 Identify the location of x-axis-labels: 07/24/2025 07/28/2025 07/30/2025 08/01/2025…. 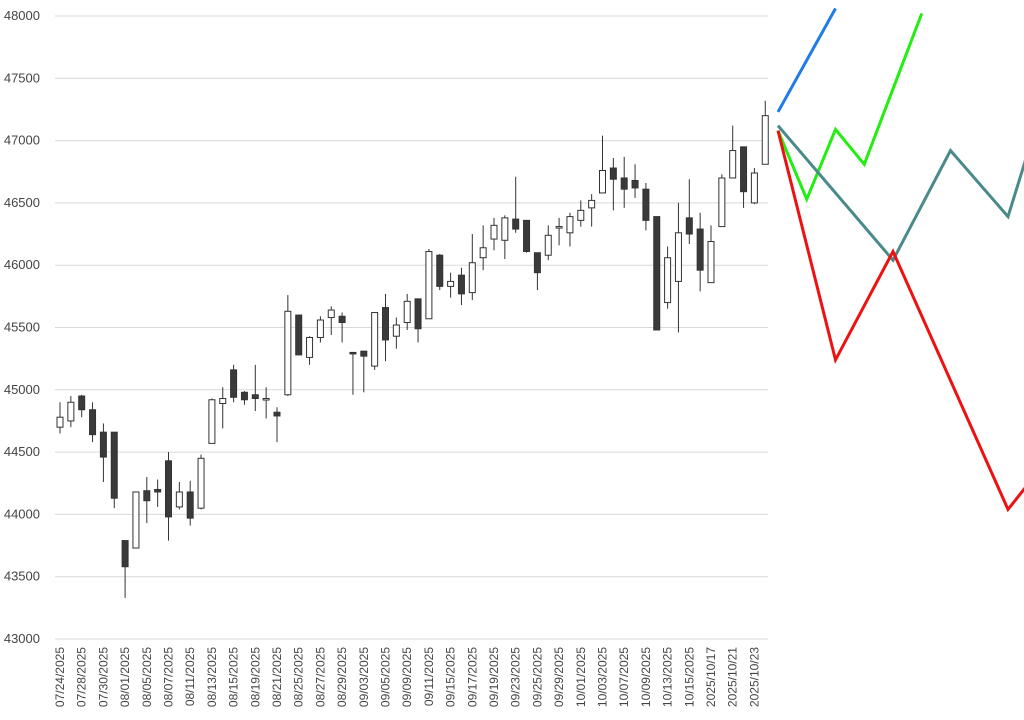
(407, 677).